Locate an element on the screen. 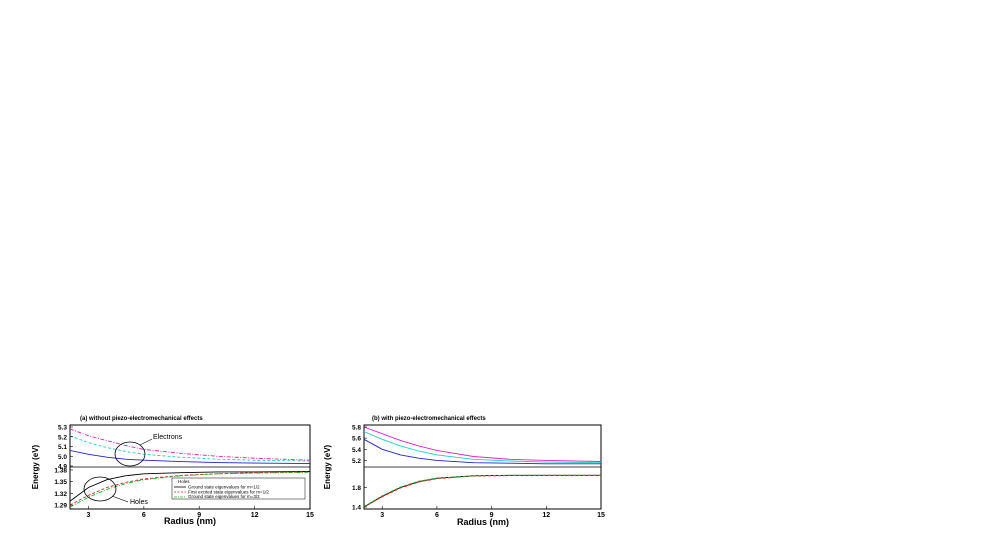 This screenshot has height=545, width=981. panel-a-y-label: Energy (eV) is located at coordinates (35, 466).